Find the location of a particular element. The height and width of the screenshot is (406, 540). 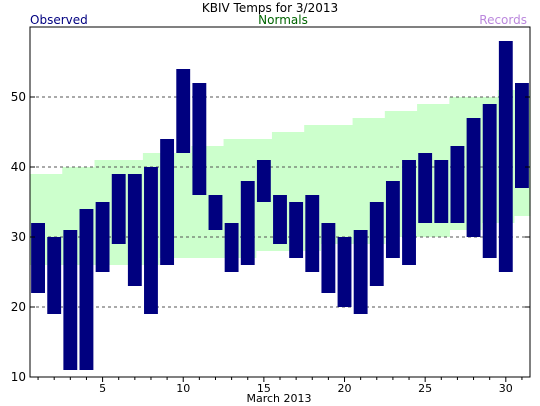

x-tick-label-30: 30 is located at coordinates (506, 388).